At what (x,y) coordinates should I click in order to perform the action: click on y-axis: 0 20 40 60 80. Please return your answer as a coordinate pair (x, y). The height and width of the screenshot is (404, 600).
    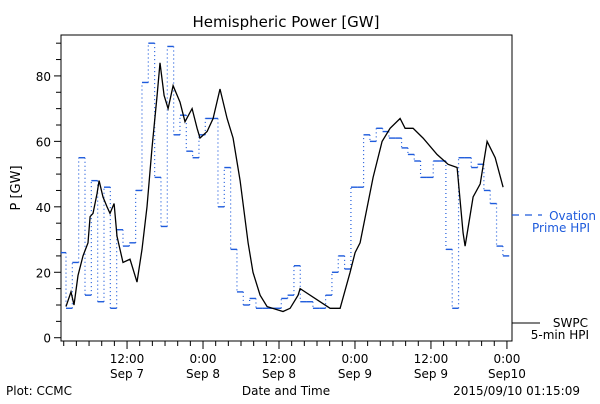
    Looking at the image, I should click on (48, 194).